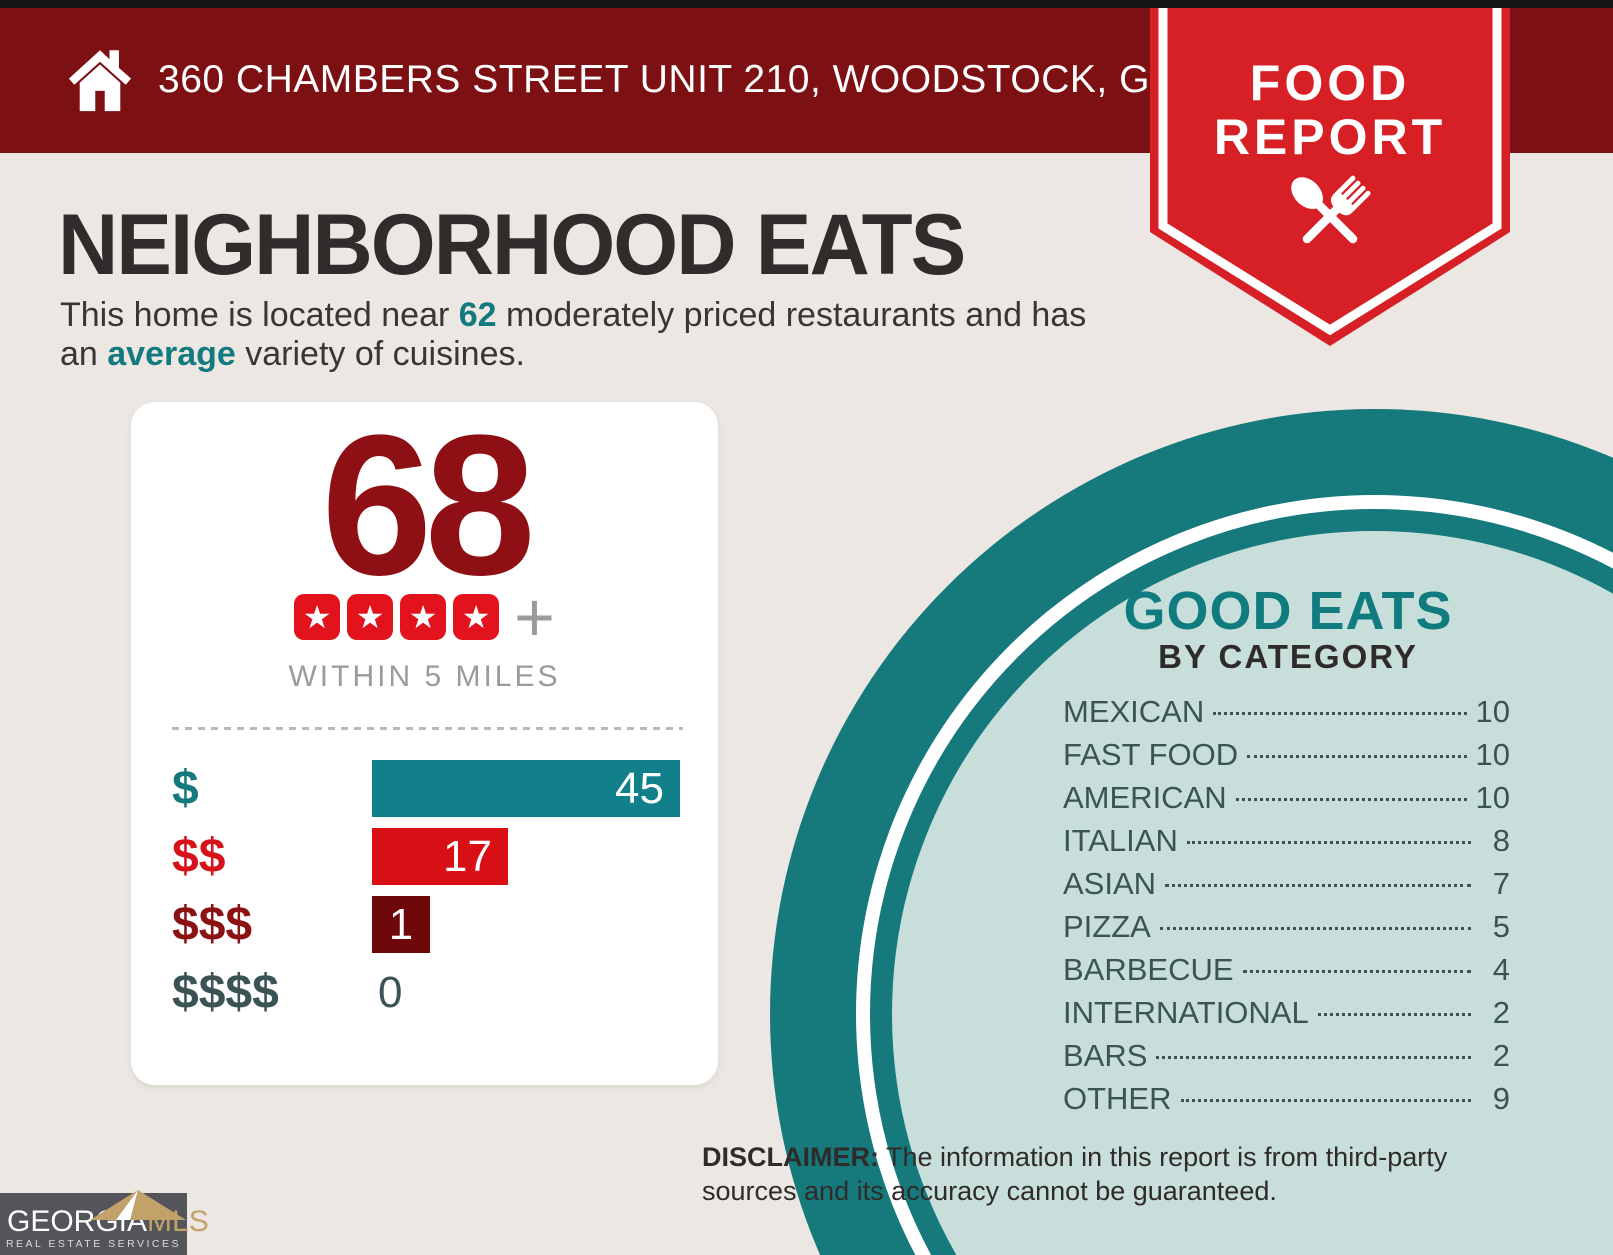 This screenshot has width=1613, height=1255. Describe the element at coordinates (427, 728) in the screenshot. I see `dashed-divider` at that location.